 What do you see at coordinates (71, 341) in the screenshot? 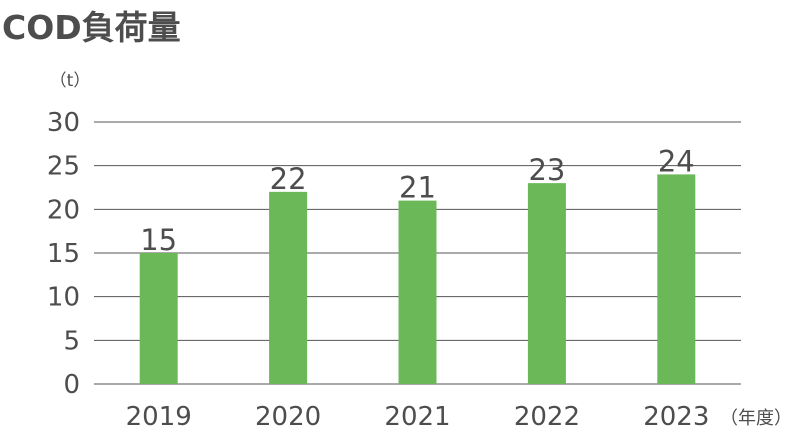
I see `y-tick-label: 5` at bounding box center [71, 341].